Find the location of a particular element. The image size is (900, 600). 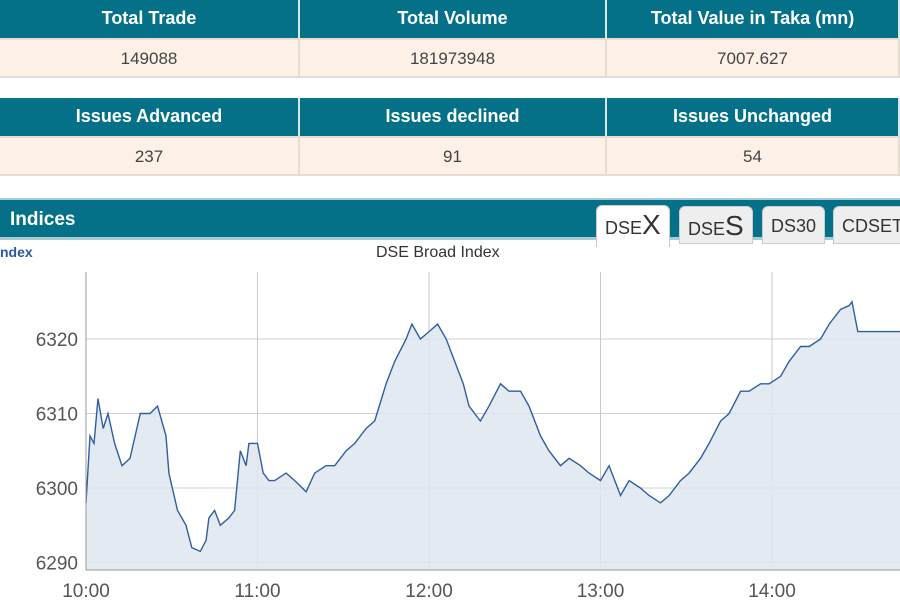

indices-header-bar: Indices DSEX DSES DS30 CDSET is located at coordinates (450, 222).